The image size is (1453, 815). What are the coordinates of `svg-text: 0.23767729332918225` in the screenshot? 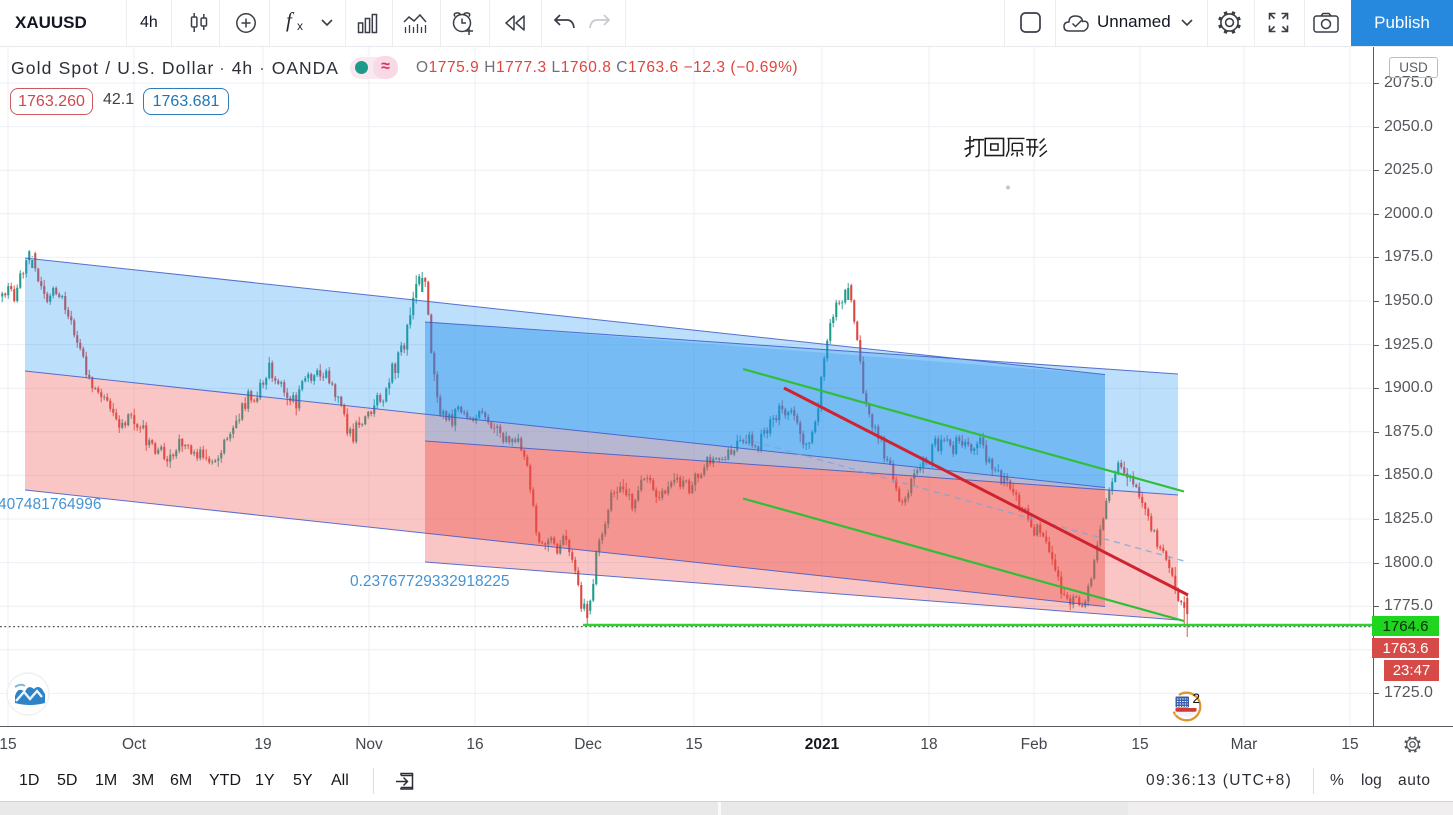 It's located at (429, 581).